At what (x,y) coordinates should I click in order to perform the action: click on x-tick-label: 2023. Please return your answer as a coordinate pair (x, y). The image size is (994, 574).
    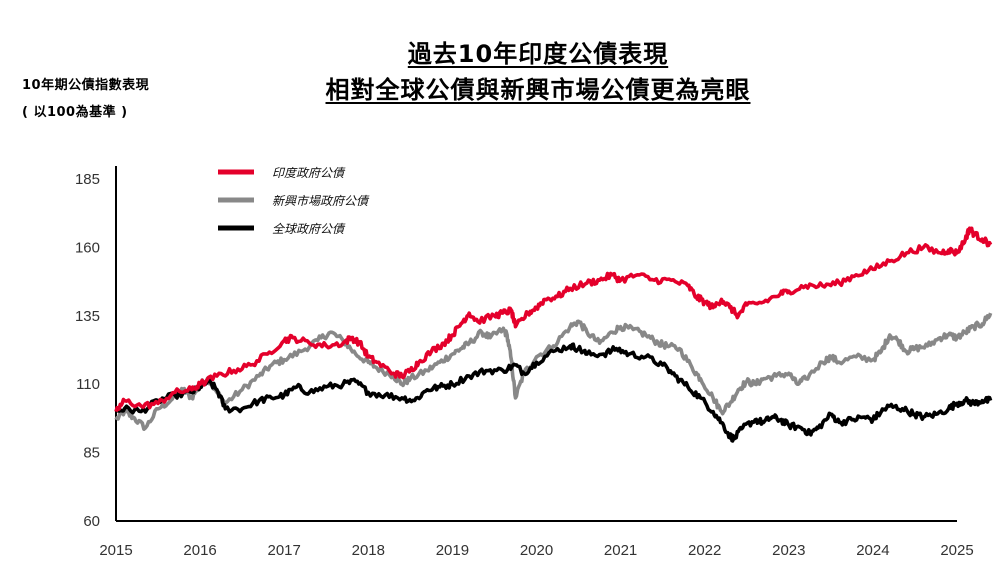
    Looking at the image, I should click on (788, 550).